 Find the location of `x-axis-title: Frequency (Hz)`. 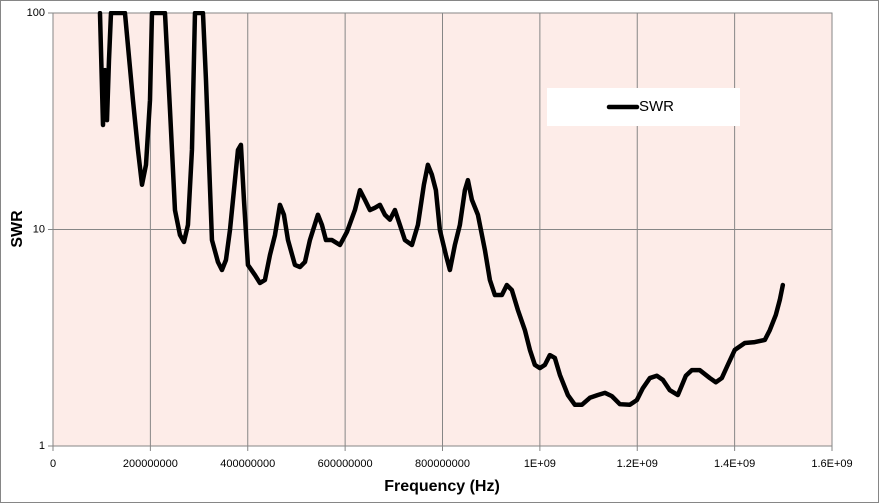

x-axis-title: Frequency (Hz) is located at coordinates (442, 486).